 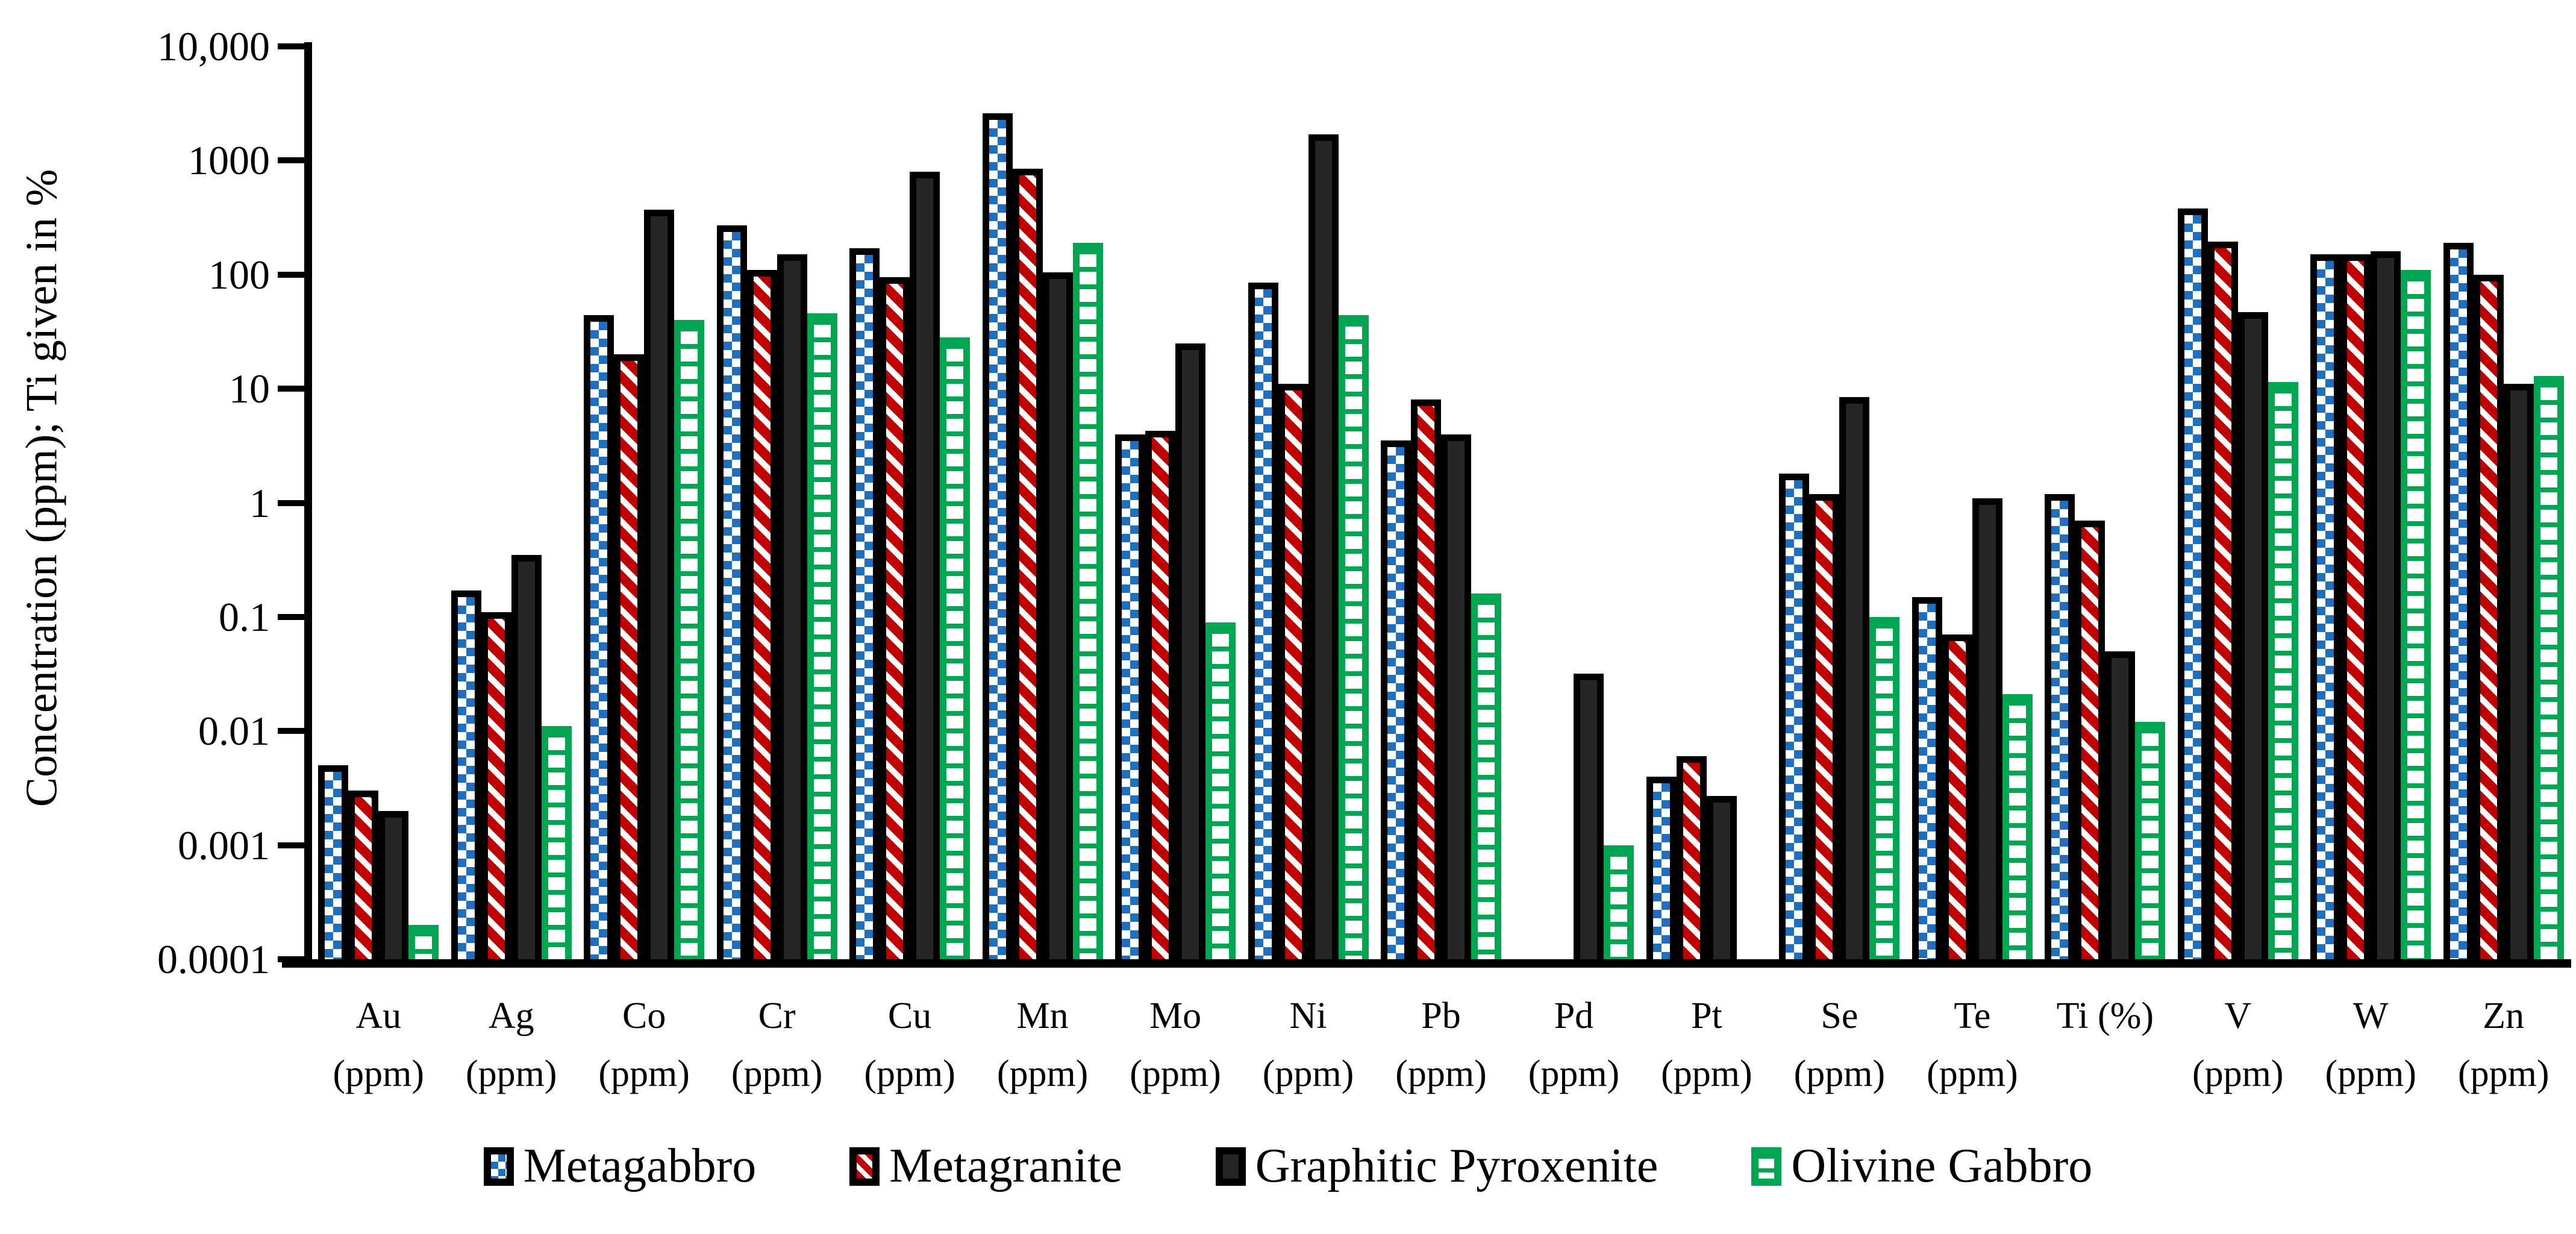 I want to click on x-category-element: Ni, so click(x=1308, y=1015).